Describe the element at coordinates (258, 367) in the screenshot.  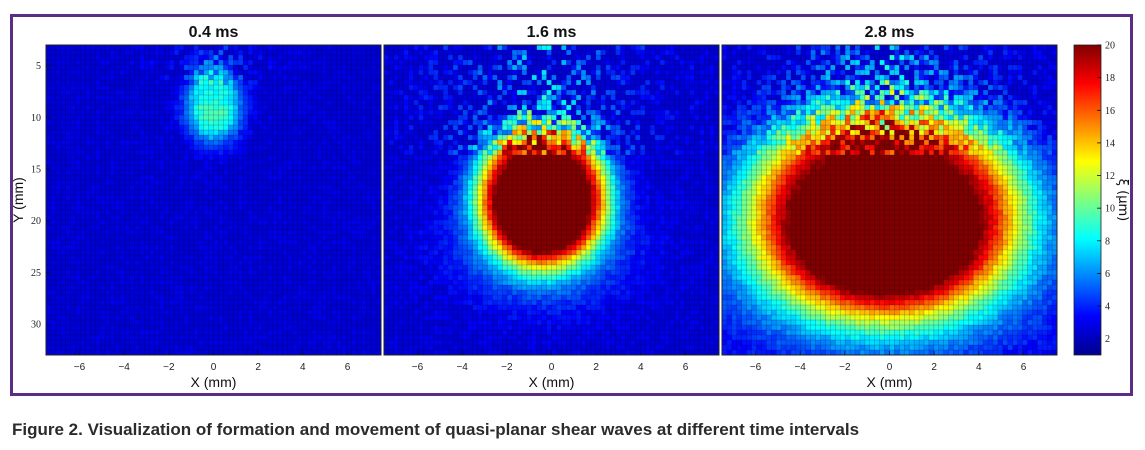
I see `x-tick-label: 2` at that location.